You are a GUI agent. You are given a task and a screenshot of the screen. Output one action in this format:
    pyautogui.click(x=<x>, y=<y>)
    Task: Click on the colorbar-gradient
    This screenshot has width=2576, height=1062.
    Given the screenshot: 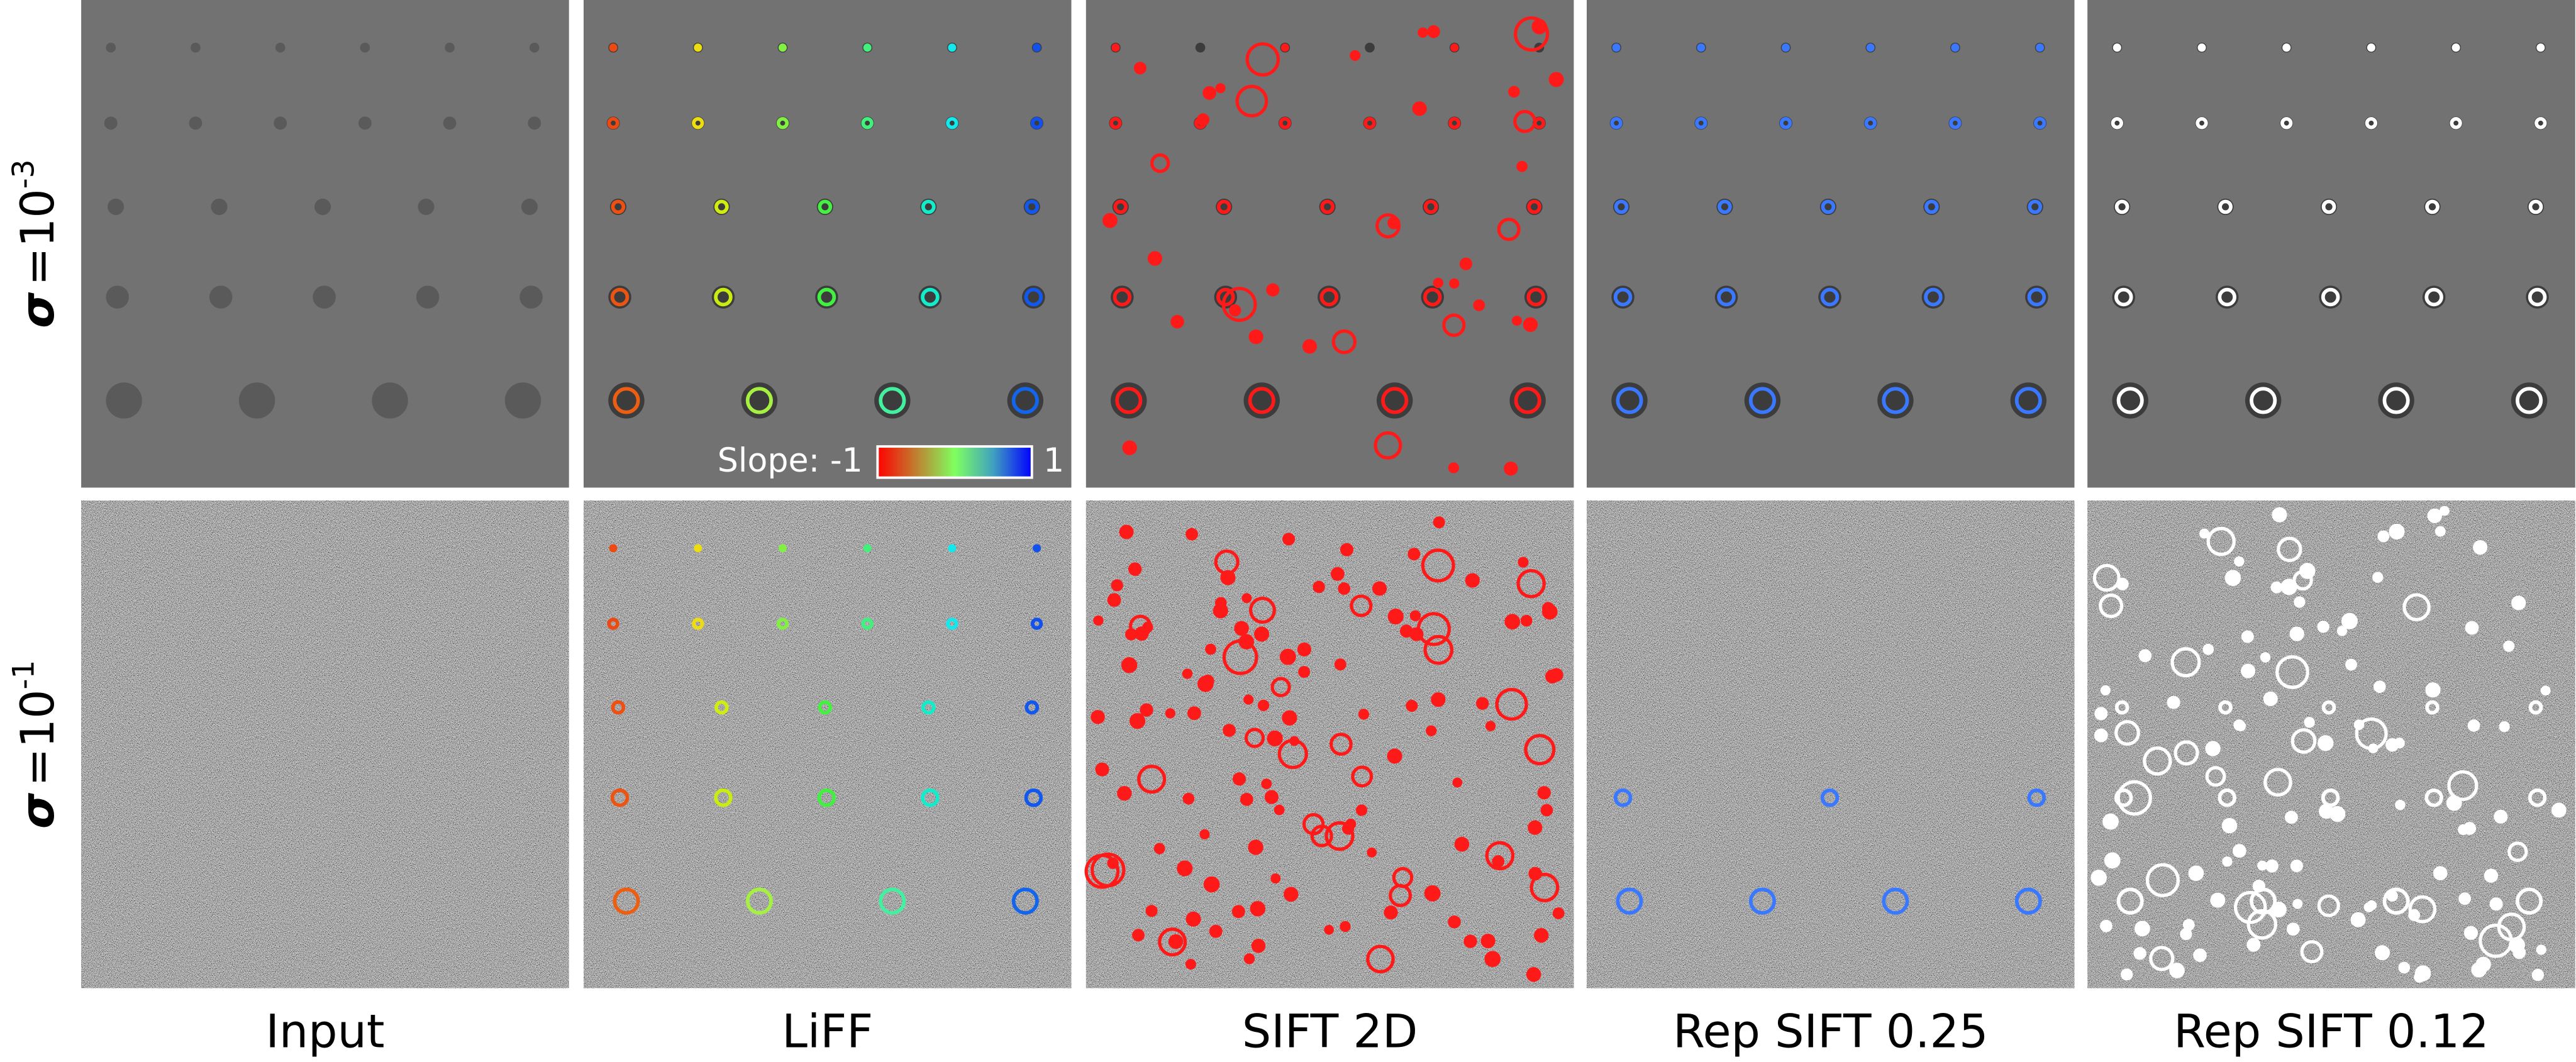 What is the action you would take?
    pyautogui.click(x=954, y=462)
    